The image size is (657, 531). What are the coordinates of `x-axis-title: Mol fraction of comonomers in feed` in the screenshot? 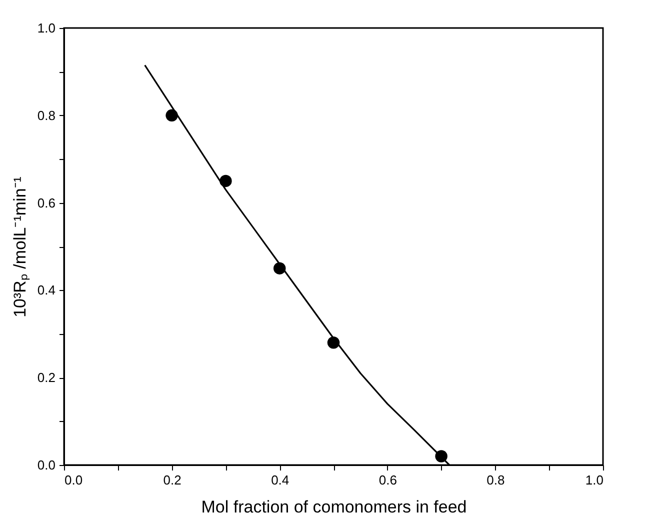 It's located at (334, 507).